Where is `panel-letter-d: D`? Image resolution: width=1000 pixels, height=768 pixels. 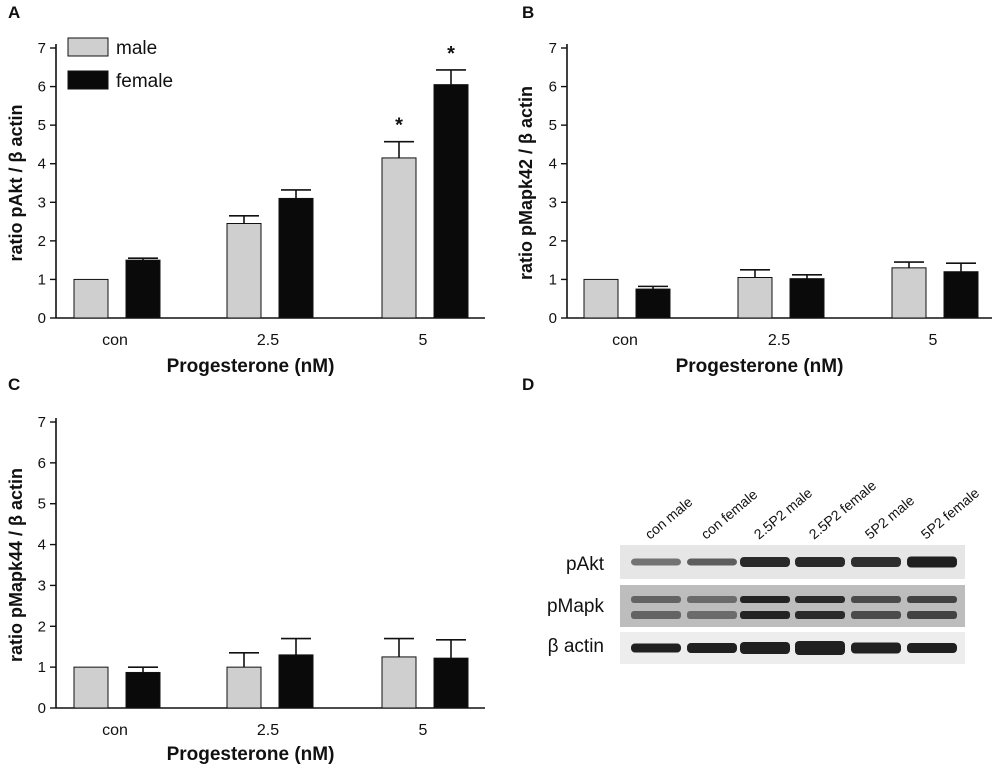
panel-letter-d: D is located at coordinates (528, 384).